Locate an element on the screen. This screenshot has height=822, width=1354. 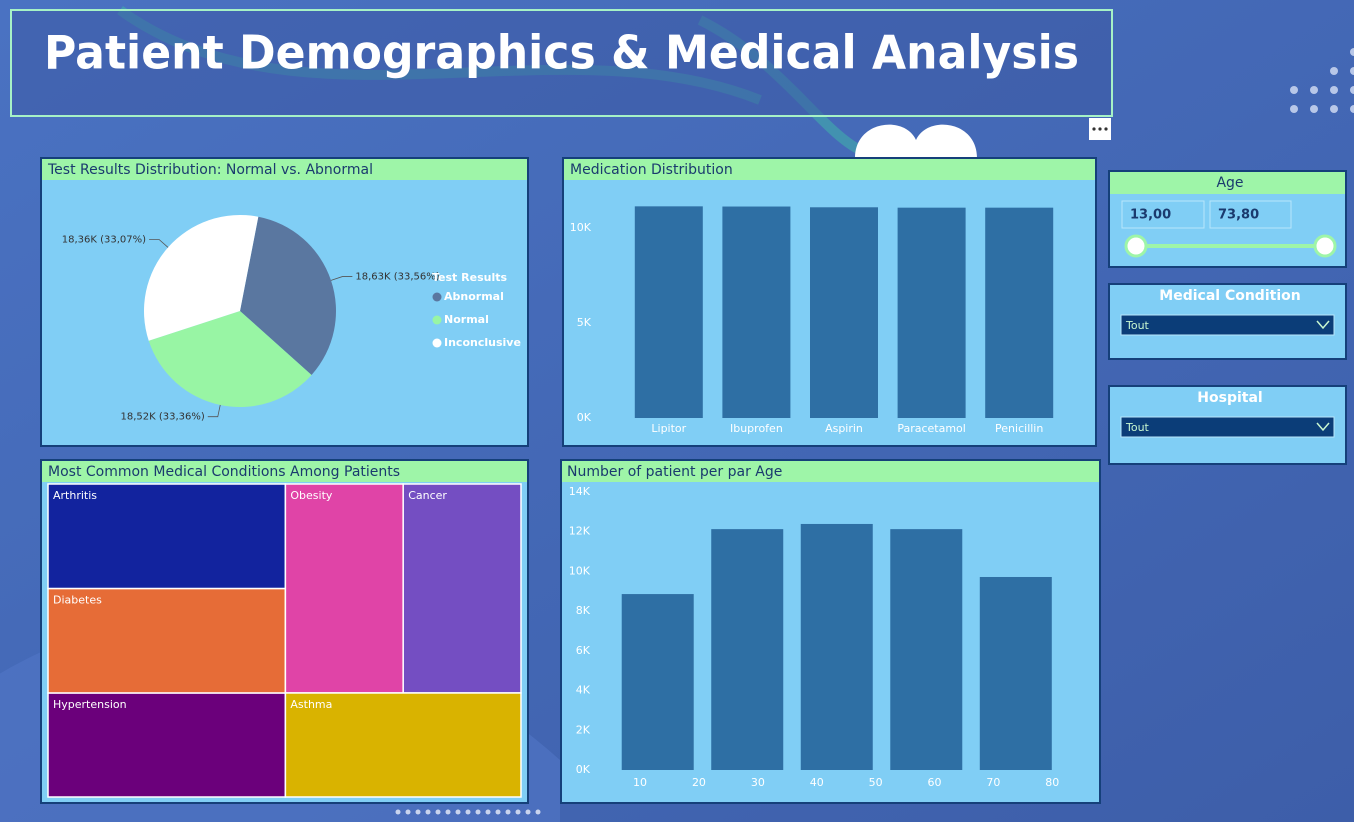
y-tick-label: 8K is located at coordinates (583, 610).